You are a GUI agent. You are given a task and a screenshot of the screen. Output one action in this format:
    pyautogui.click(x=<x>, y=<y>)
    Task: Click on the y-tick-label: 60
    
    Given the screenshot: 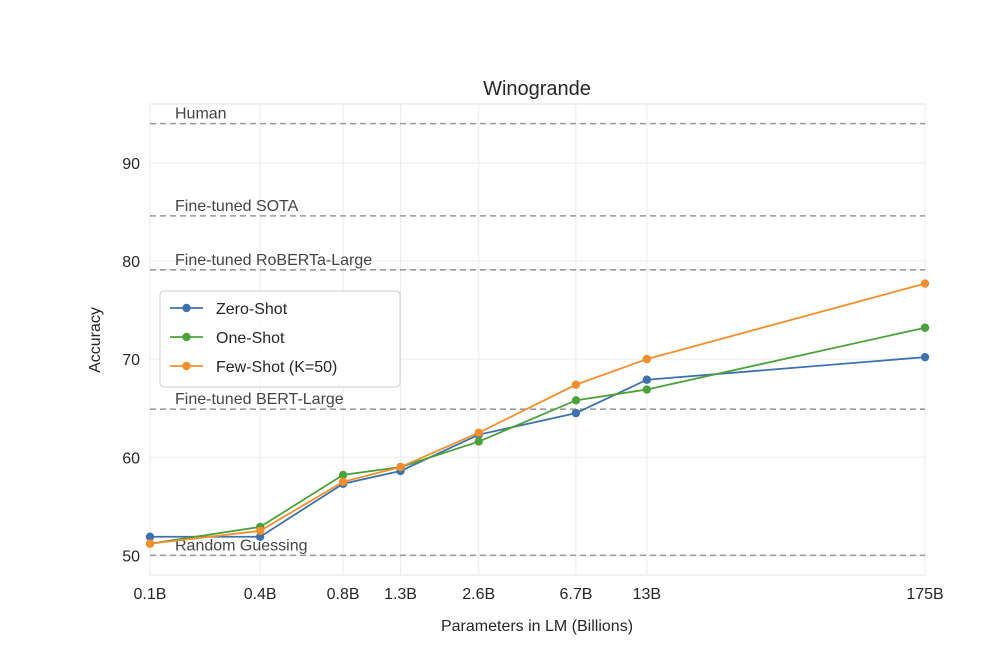 What is the action you would take?
    pyautogui.click(x=131, y=458)
    